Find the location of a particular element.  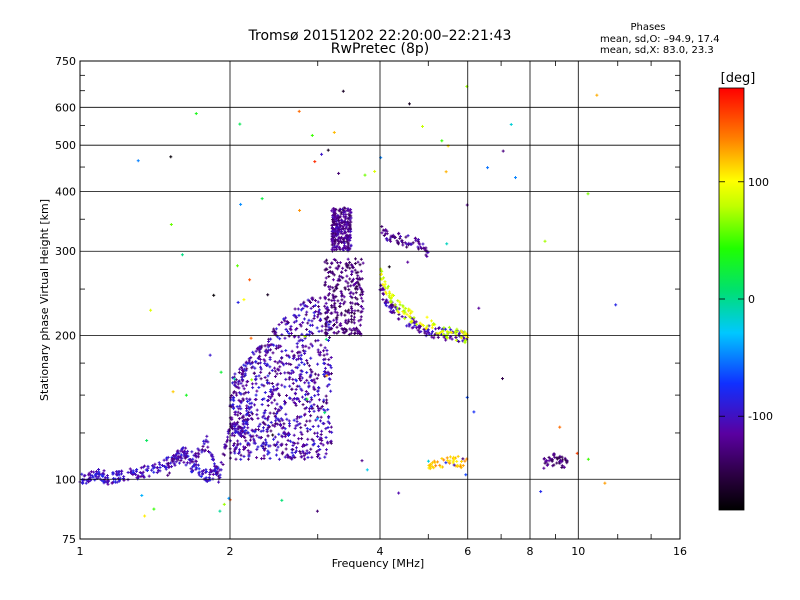

y-tick-label: 600 is located at coordinates (65, 107).